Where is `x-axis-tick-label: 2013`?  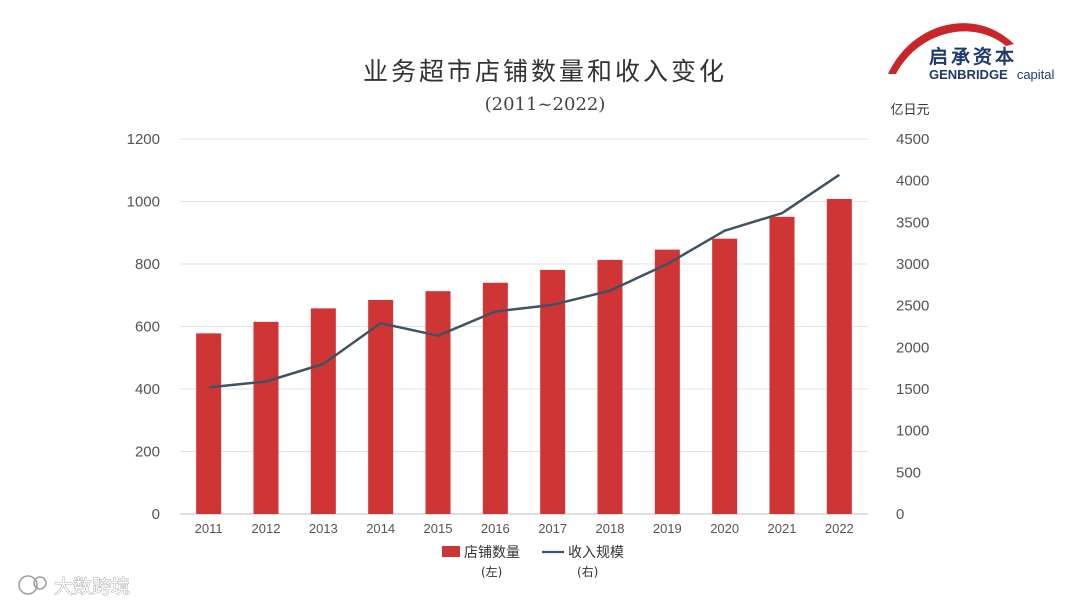
x-axis-tick-label: 2013 is located at coordinates (323, 528).